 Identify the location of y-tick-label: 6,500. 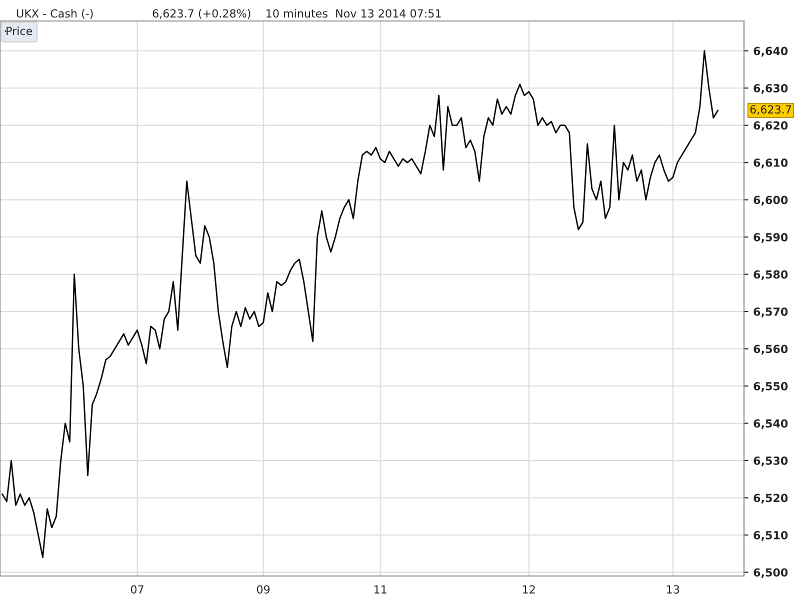
(771, 573).